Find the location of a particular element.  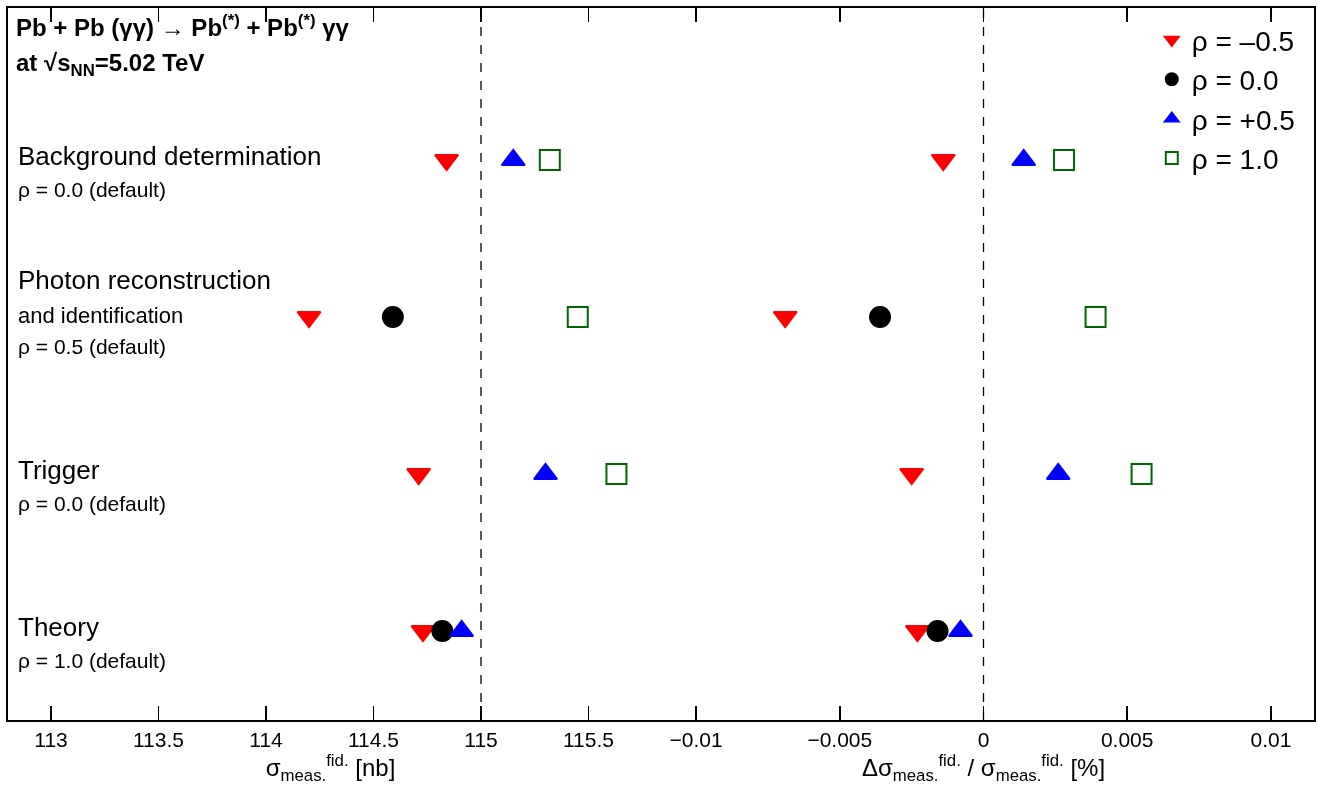

x-tick-label: −0.005 is located at coordinates (840, 740).